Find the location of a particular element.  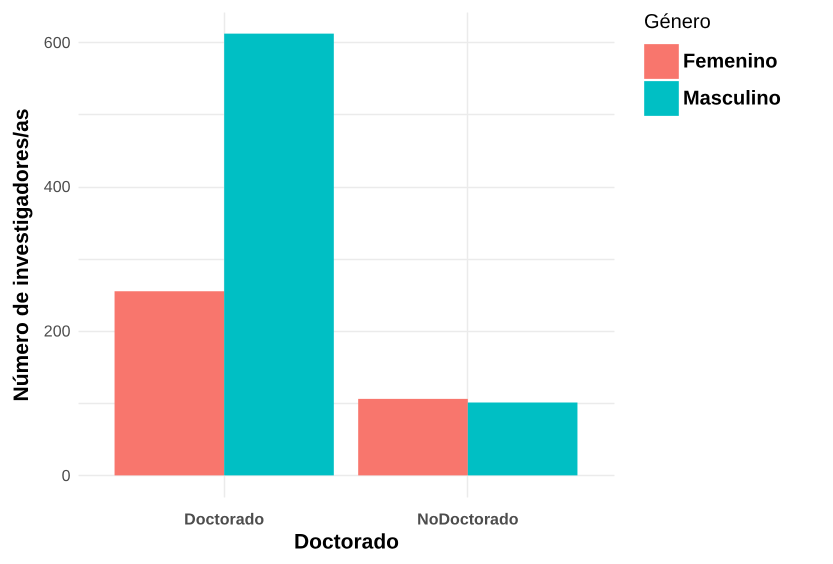

x-tick-label: NoDoctorado is located at coordinates (468, 520).